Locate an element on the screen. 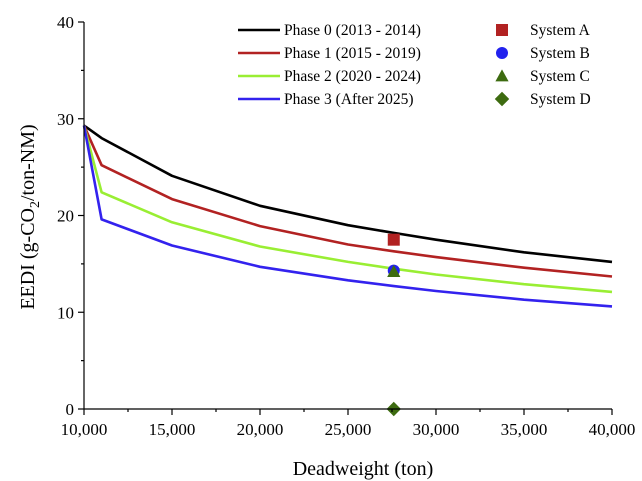 The image size is (642, 481). y-axis-title-subscript: 2 is located at coordinates (35, 204).